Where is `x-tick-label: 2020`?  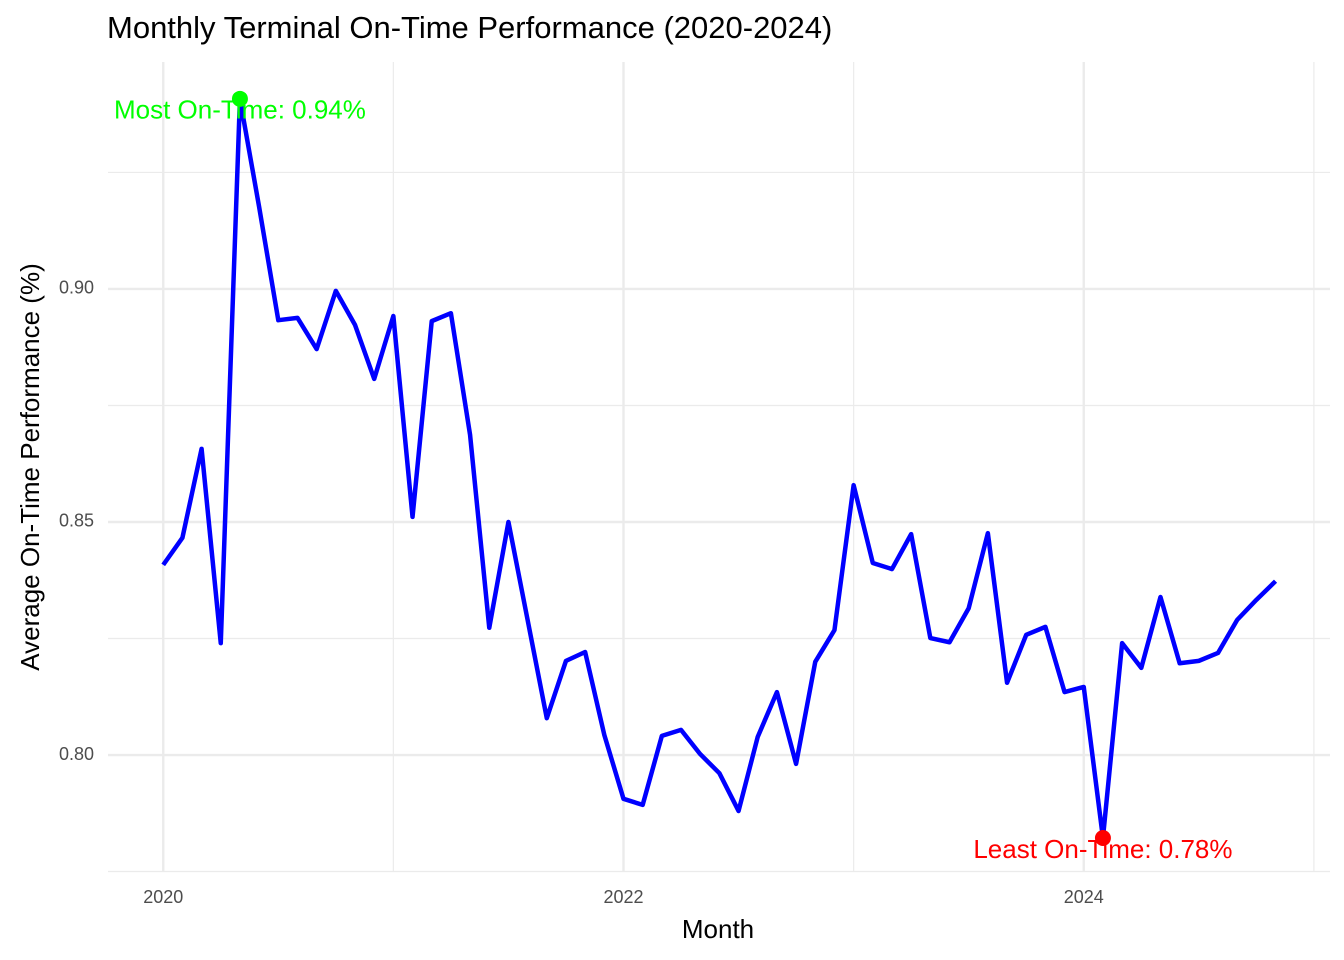 x-tick-label: 2020 is located at coordinates (163, 897).